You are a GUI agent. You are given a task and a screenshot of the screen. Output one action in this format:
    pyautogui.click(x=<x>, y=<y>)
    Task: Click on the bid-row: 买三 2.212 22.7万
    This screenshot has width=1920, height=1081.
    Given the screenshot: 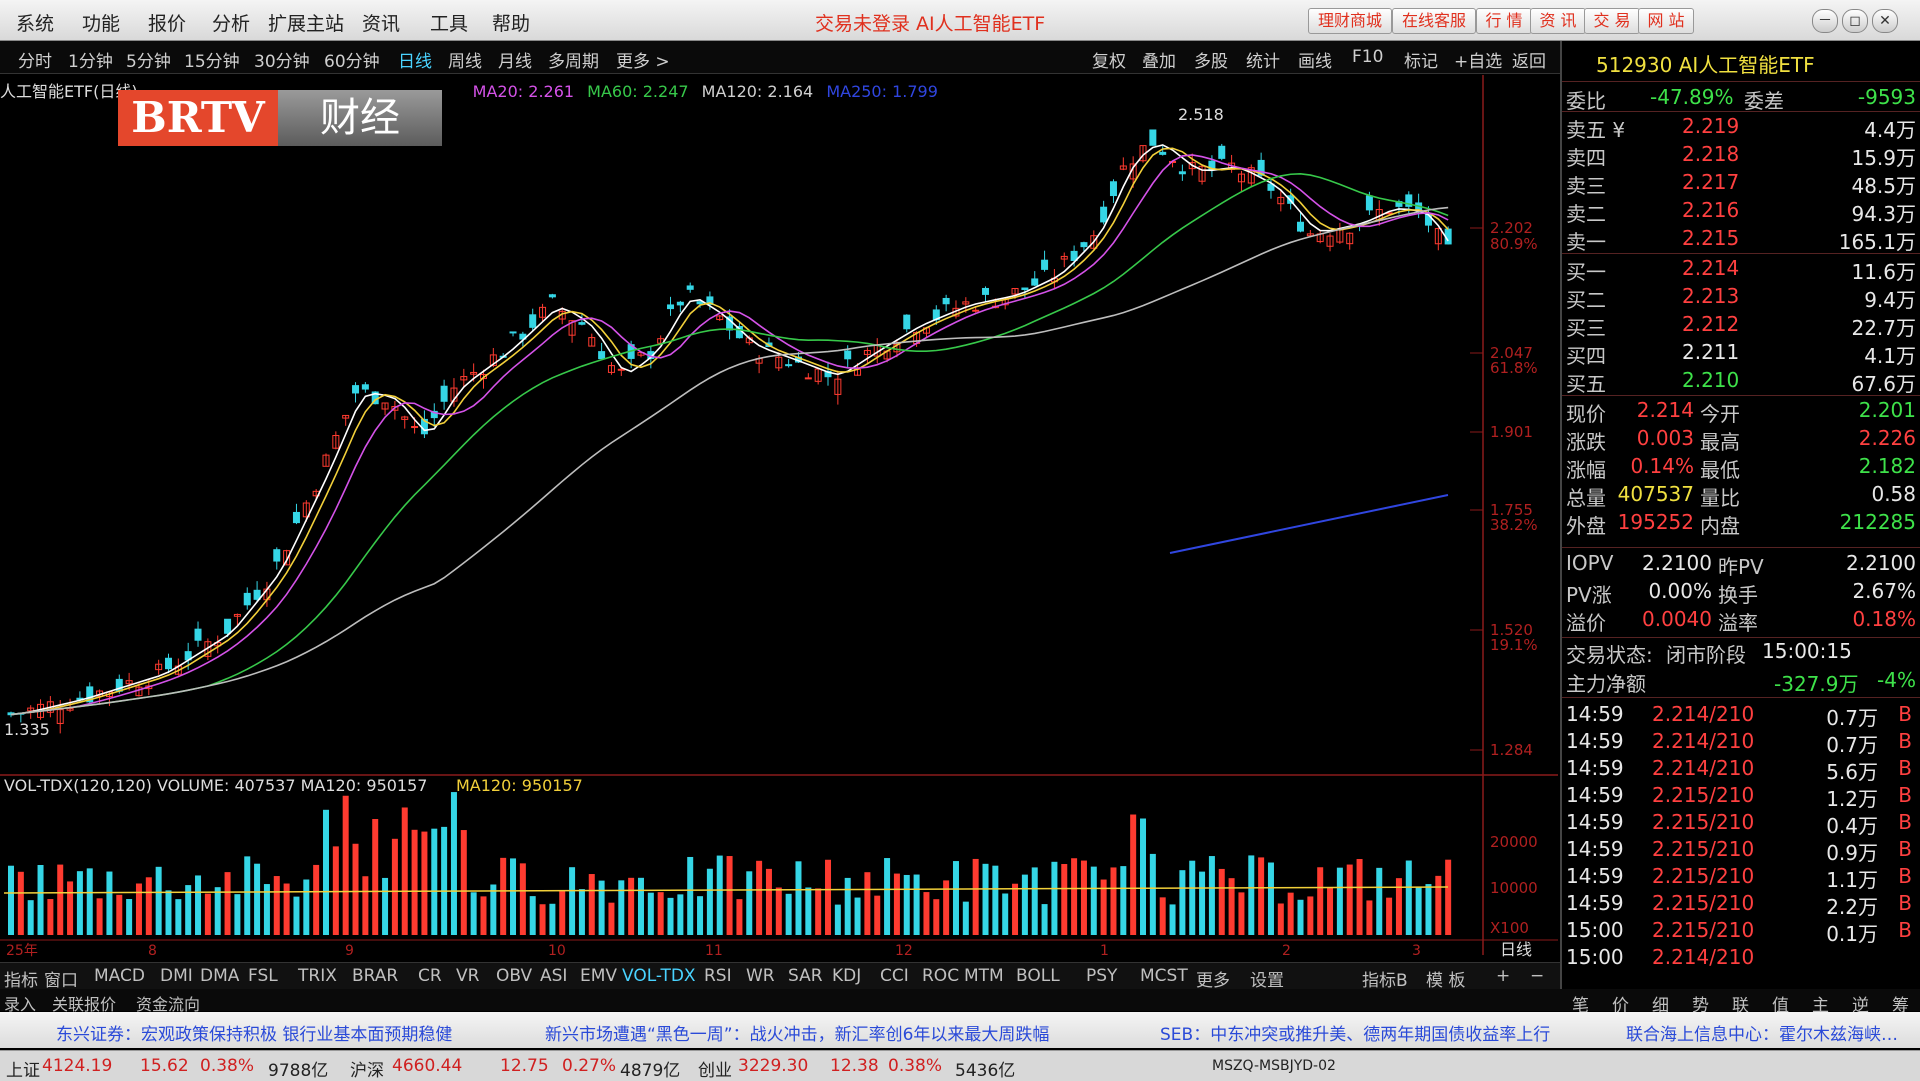 What is the action you would take?
    pyautogui.click(x=1741, y=326)
    